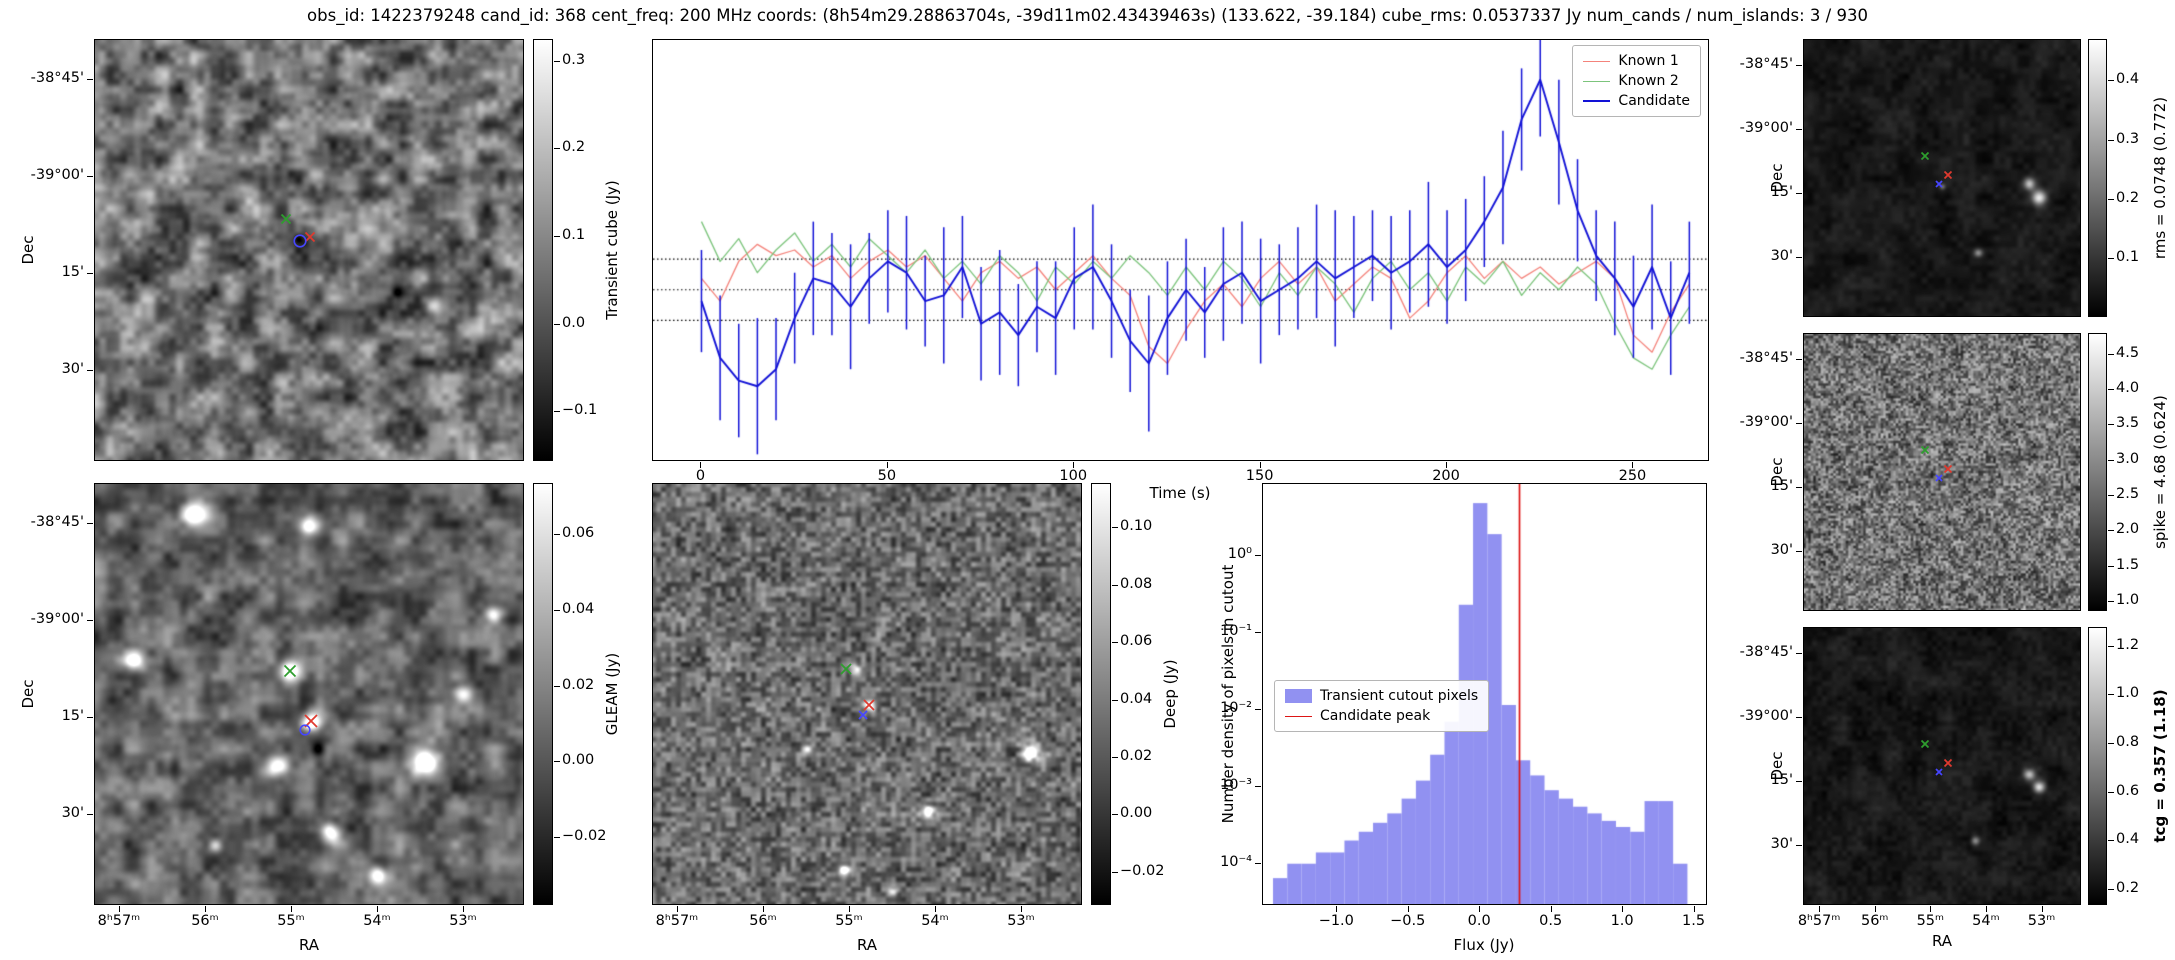 Image resolution: width=2175 pixels, height=960 pixels. Describe the element at coordinates (612, 250) in the screenshot. I see `transient-colorbar-label: Transient cube (Jy)` at that location.